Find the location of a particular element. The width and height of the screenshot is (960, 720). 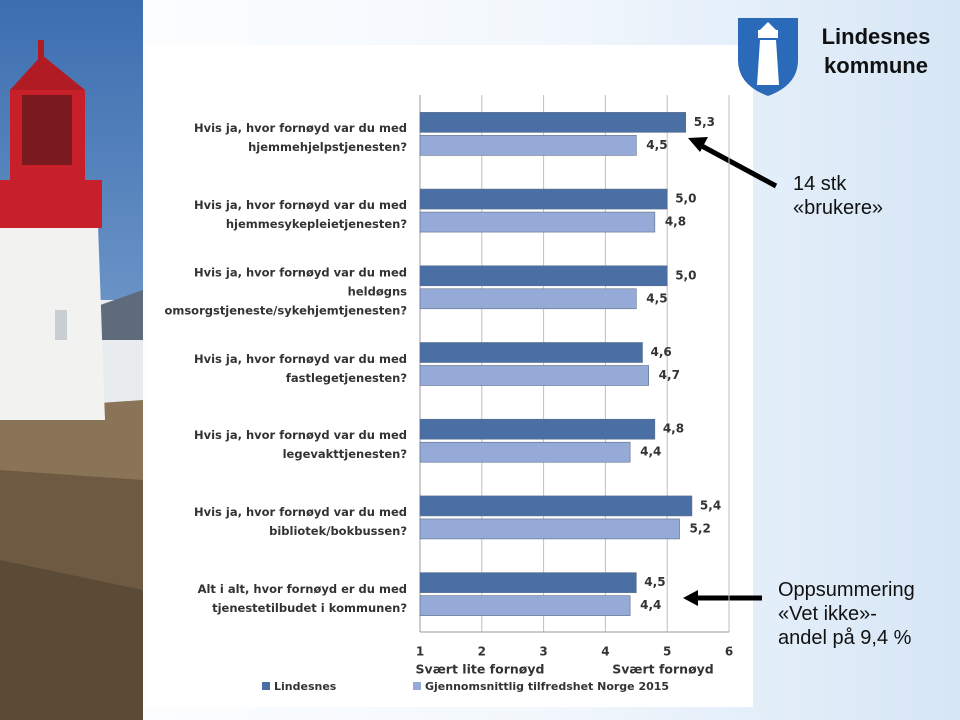

legend-label: Lindesnes is located at coordinates (305, 686).